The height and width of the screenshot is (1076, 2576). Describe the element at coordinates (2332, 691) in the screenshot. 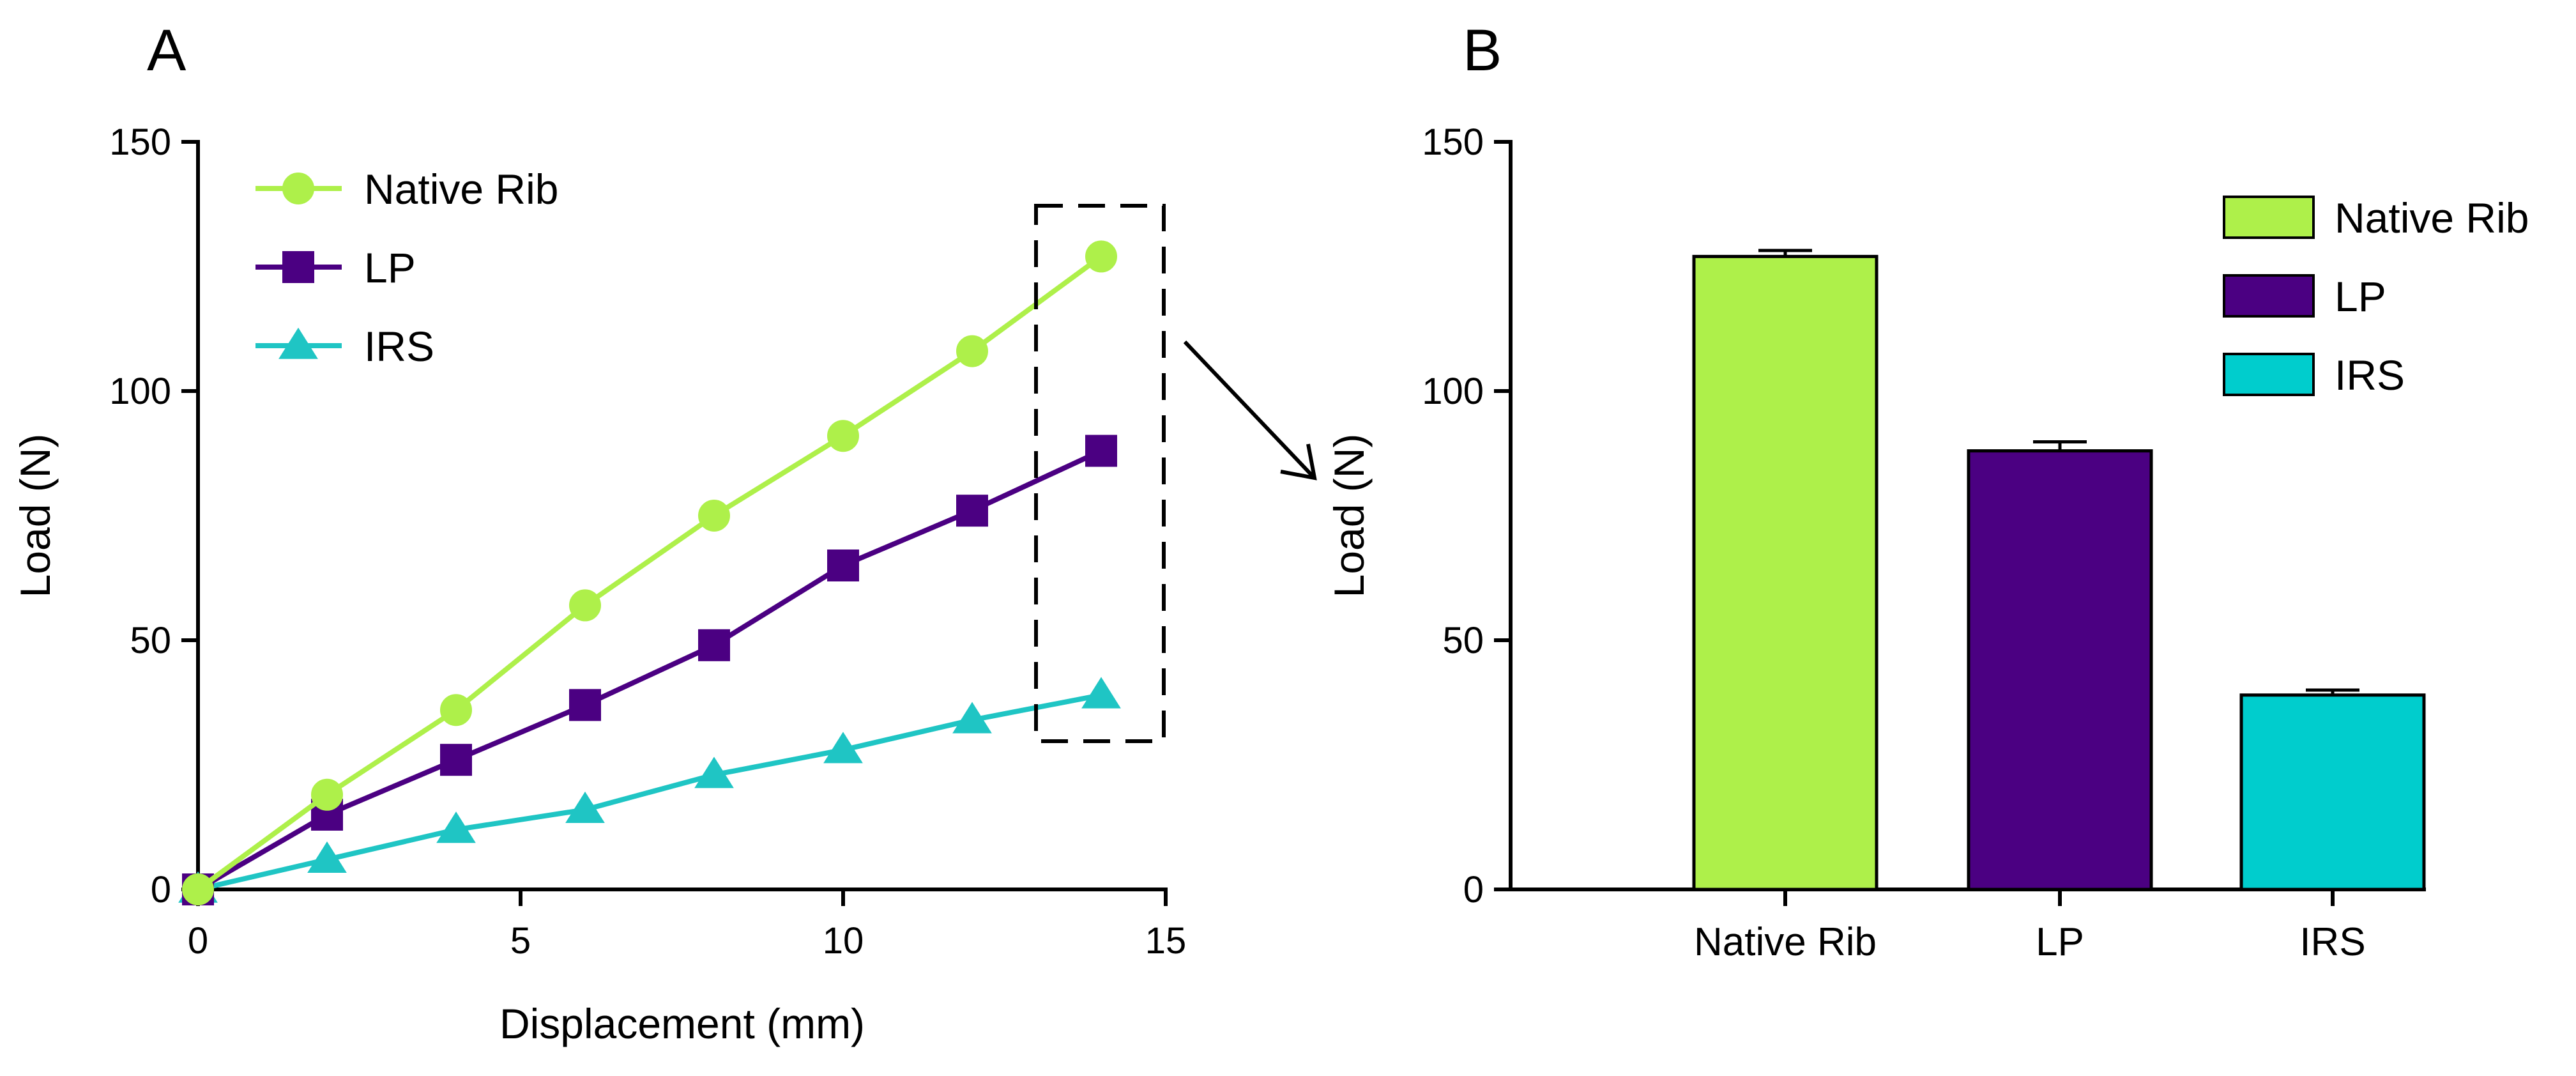

I see `error-bar-irs` at that location.